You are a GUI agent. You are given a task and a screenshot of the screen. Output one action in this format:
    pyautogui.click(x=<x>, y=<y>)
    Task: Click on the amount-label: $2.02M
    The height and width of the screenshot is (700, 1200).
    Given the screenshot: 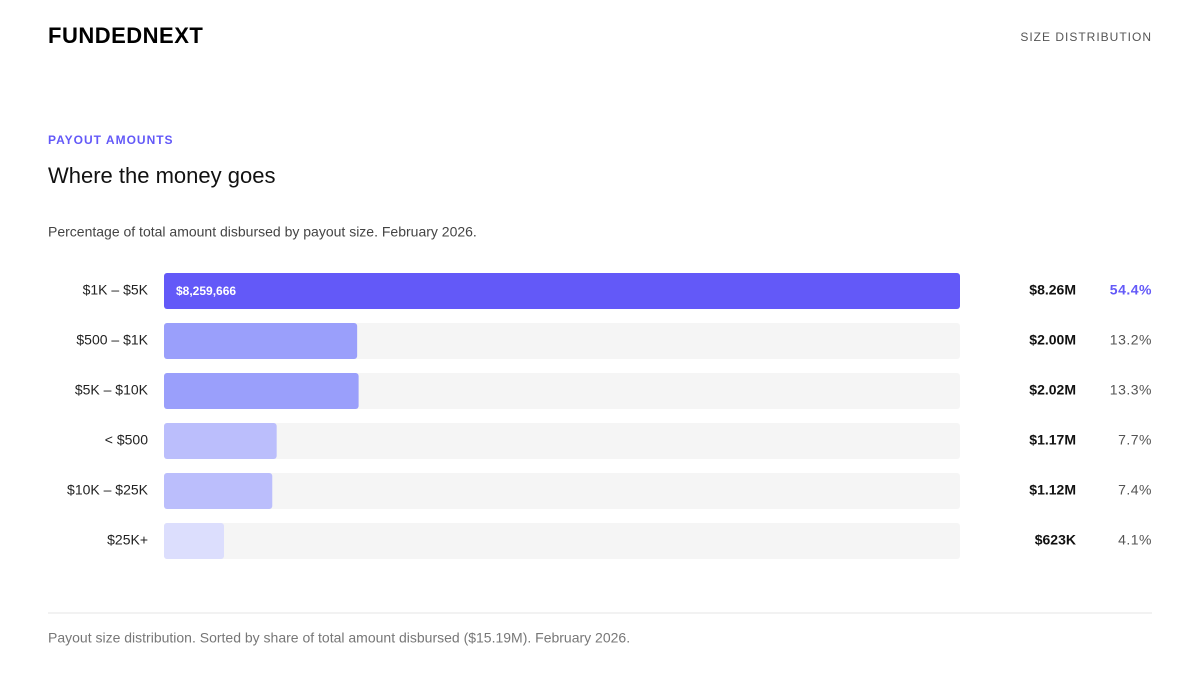 What is the action you would take?
    pyautogui.click(x=1052, y=390)
    